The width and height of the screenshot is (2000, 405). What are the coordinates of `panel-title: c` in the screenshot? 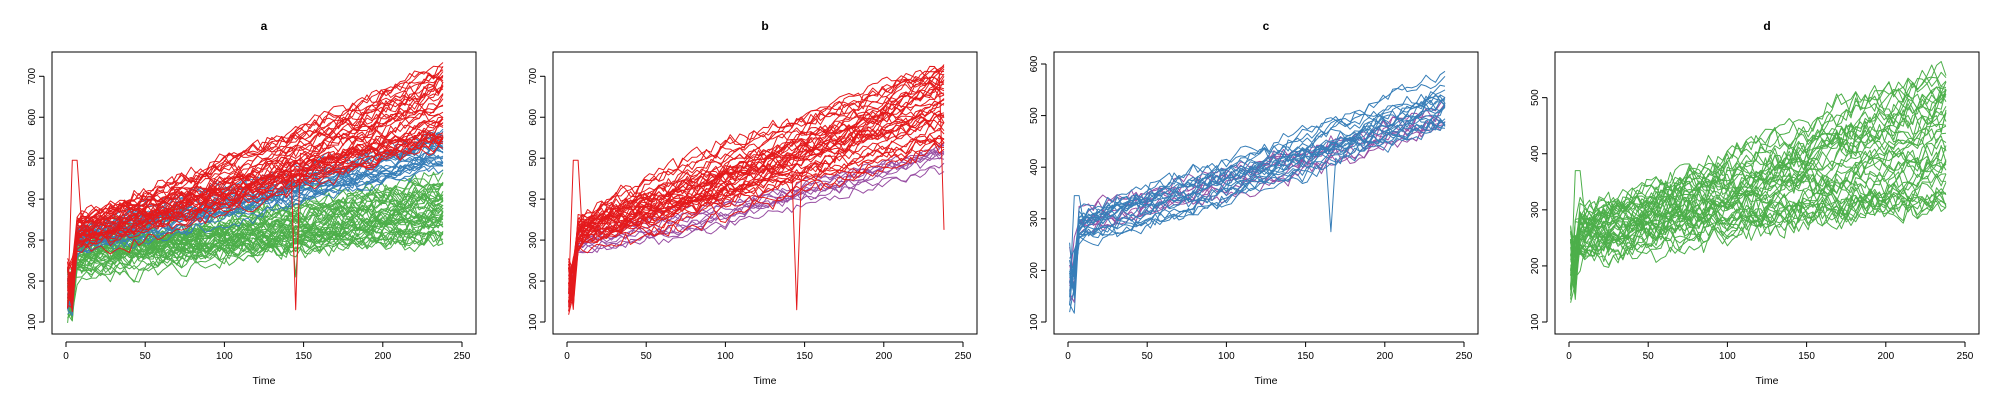 It's located at (1266, 26).